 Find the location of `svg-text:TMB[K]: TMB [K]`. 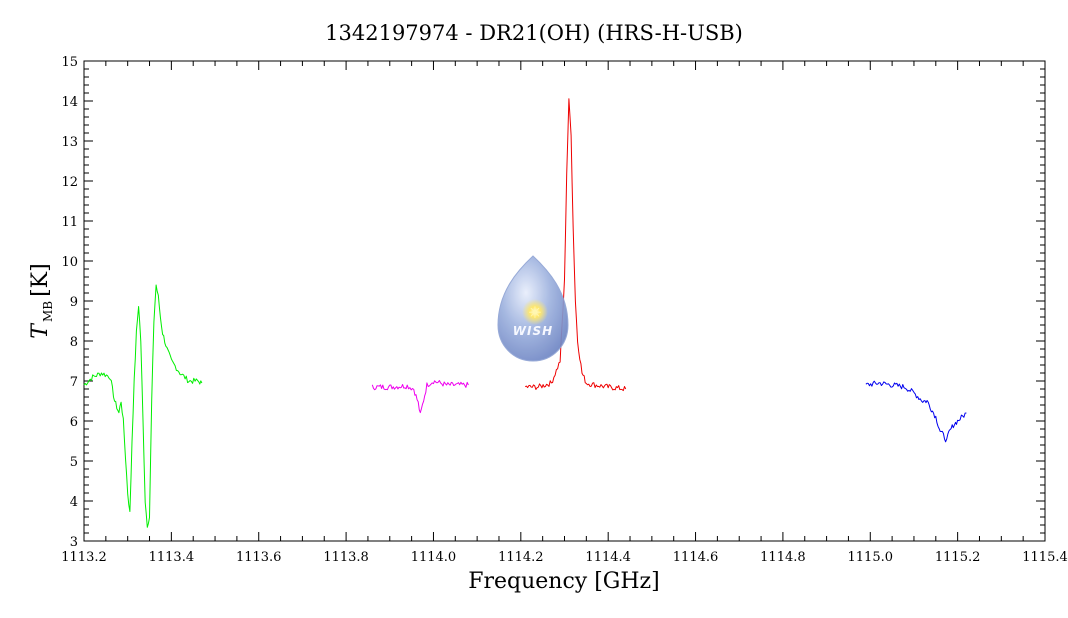

svg-text:TMB[K]: TMB [K] is located at coordinates (41, 300).